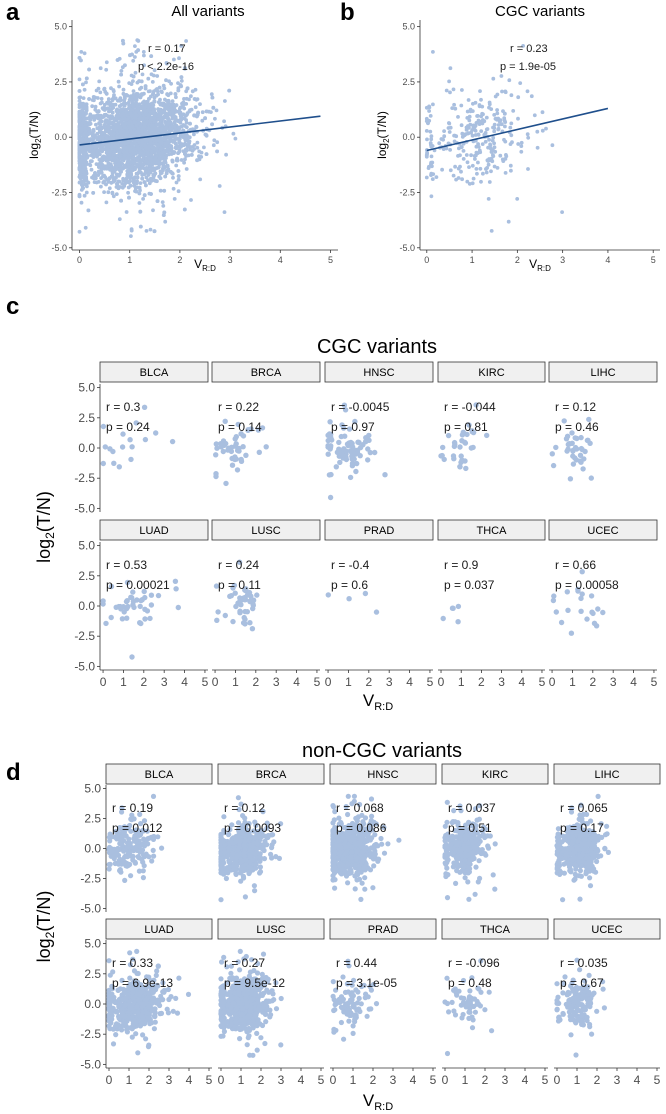 The height and width of the screenshot is (1114, 666). Describe the element at coordinates (368, 682) in the screenshot. I see `x-tick-label: 2` at that location.